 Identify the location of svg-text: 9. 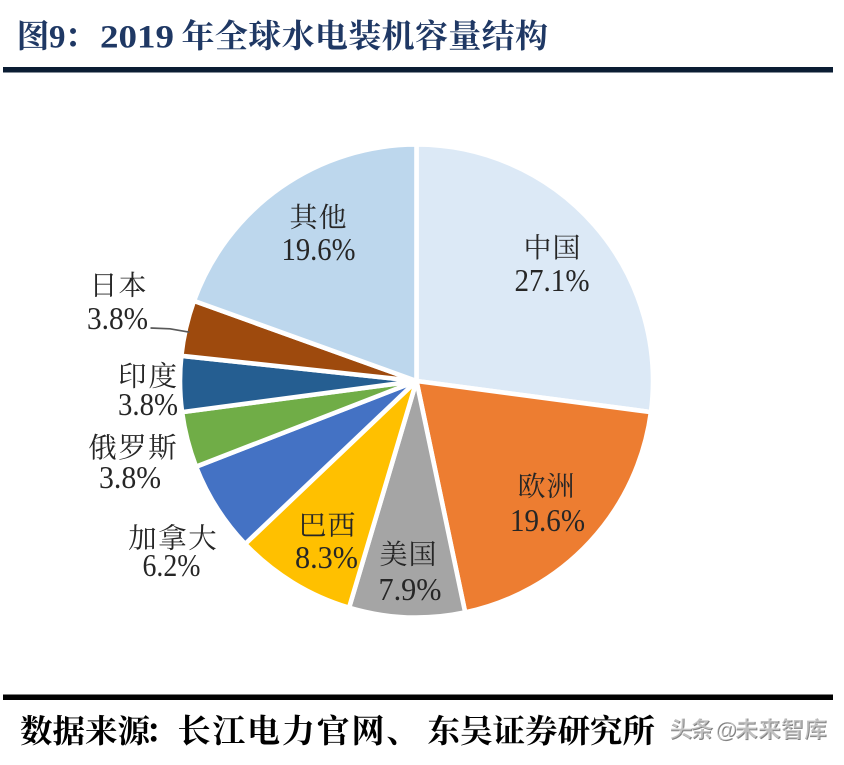
(57, 38).